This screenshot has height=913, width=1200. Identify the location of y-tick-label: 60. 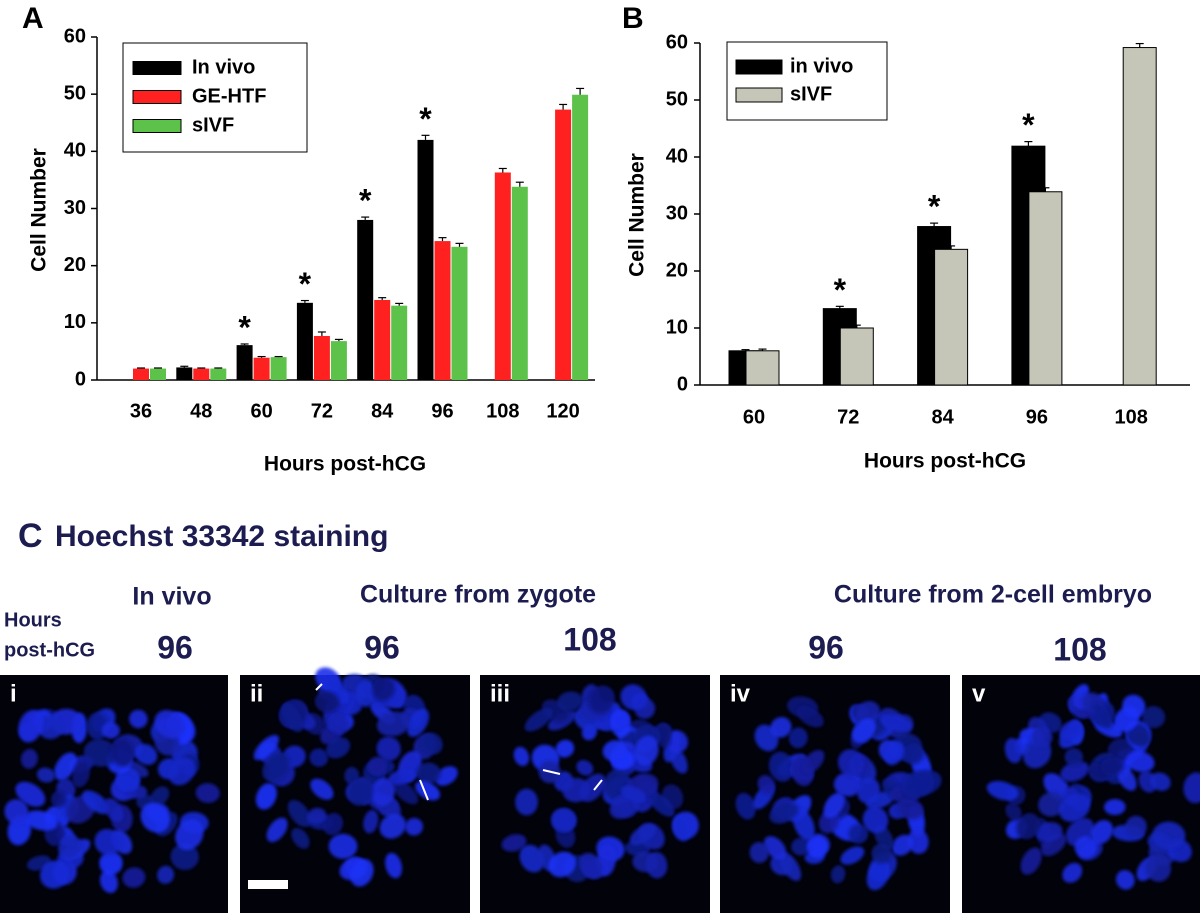
(677, 42).